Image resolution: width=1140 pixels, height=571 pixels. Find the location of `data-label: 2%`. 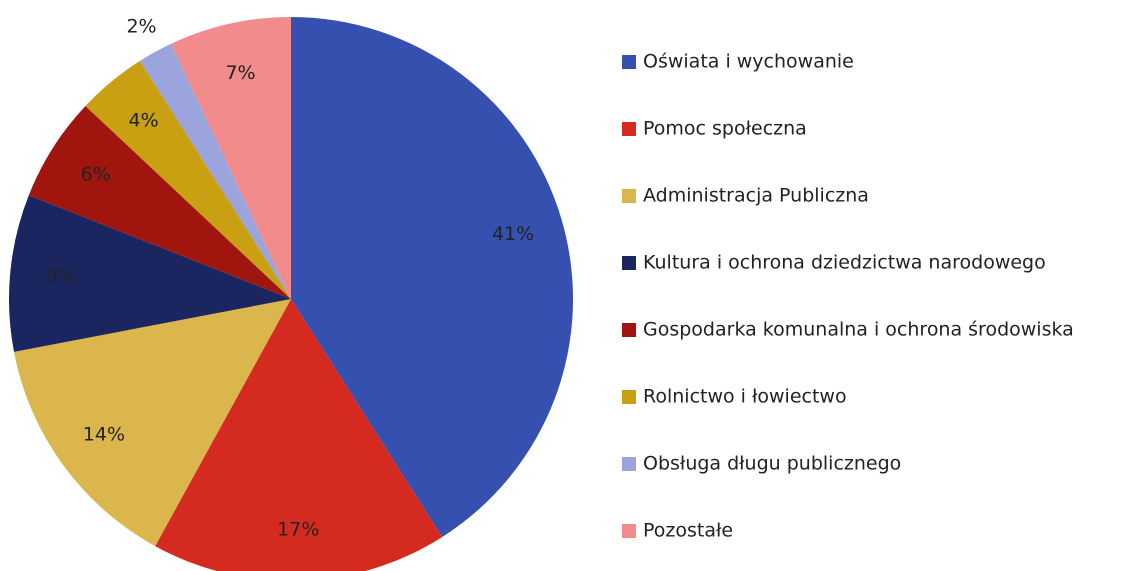

data-label: 2% is located at coordinates (141, 27).